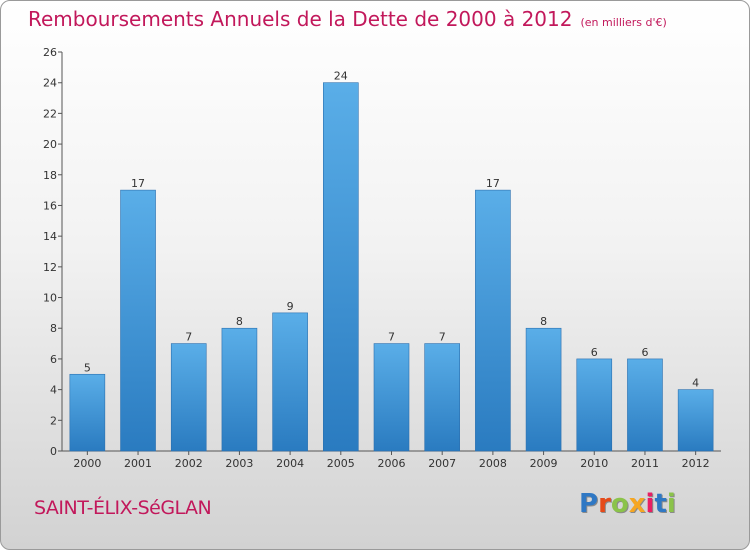 The height and width of the screenshot is (550, 750). What do you see at coordinates (341, 267) in the screenshot?
I see `bar-2005` at bounding box center [341, 267].